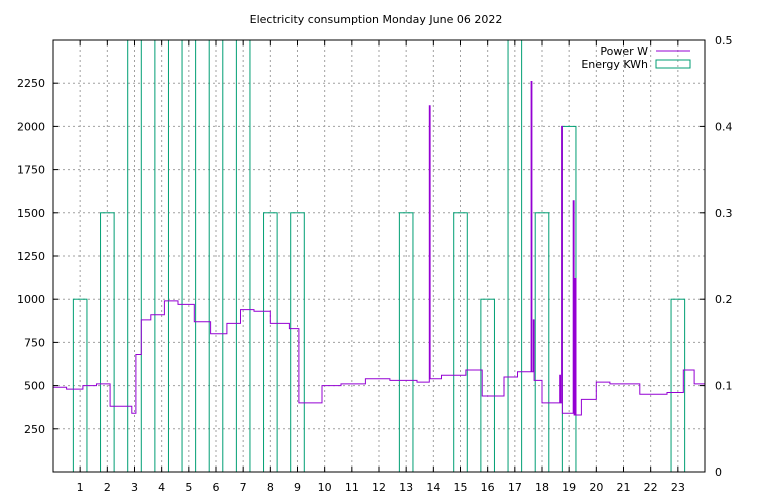 The image size is (768, 500). I want to click on y-tick-label: 1250, so click(31, 256).